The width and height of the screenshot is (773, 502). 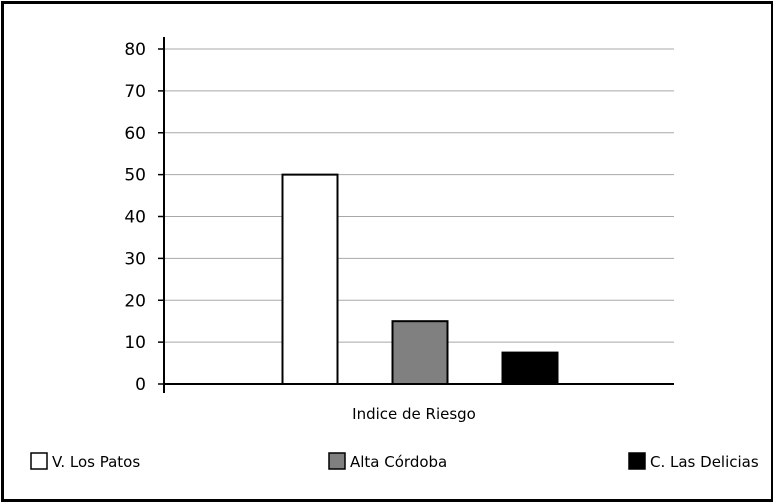 What do you see at coordinates (637, 461) in the screenshot?
I see `legend-swatch-c-las-delicias` at bounding box center [637, 461].